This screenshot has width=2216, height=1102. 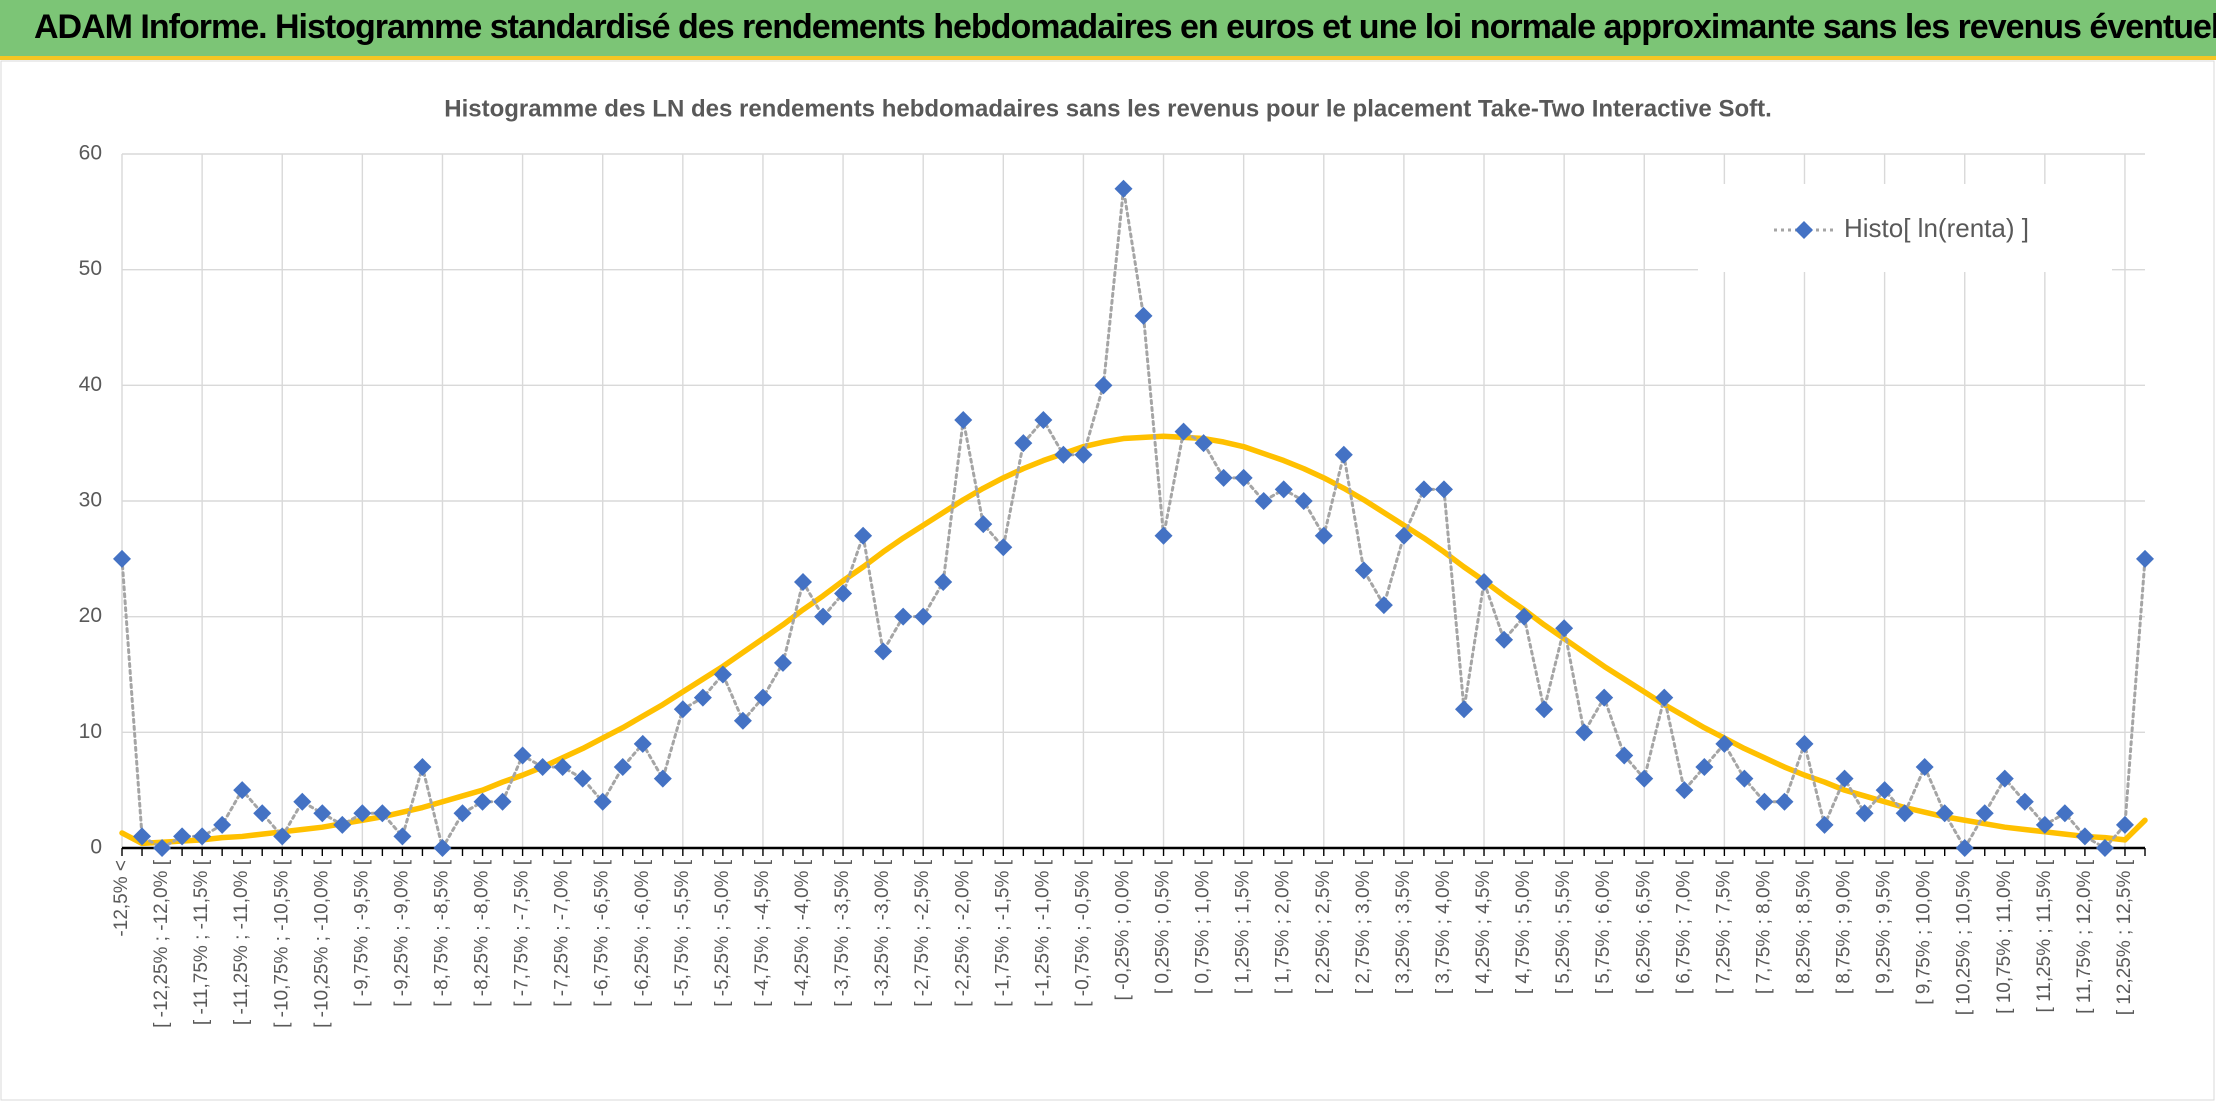 I want to click on legend-label: Histo[ ln(renta) ], so click(x=1936, y=228).